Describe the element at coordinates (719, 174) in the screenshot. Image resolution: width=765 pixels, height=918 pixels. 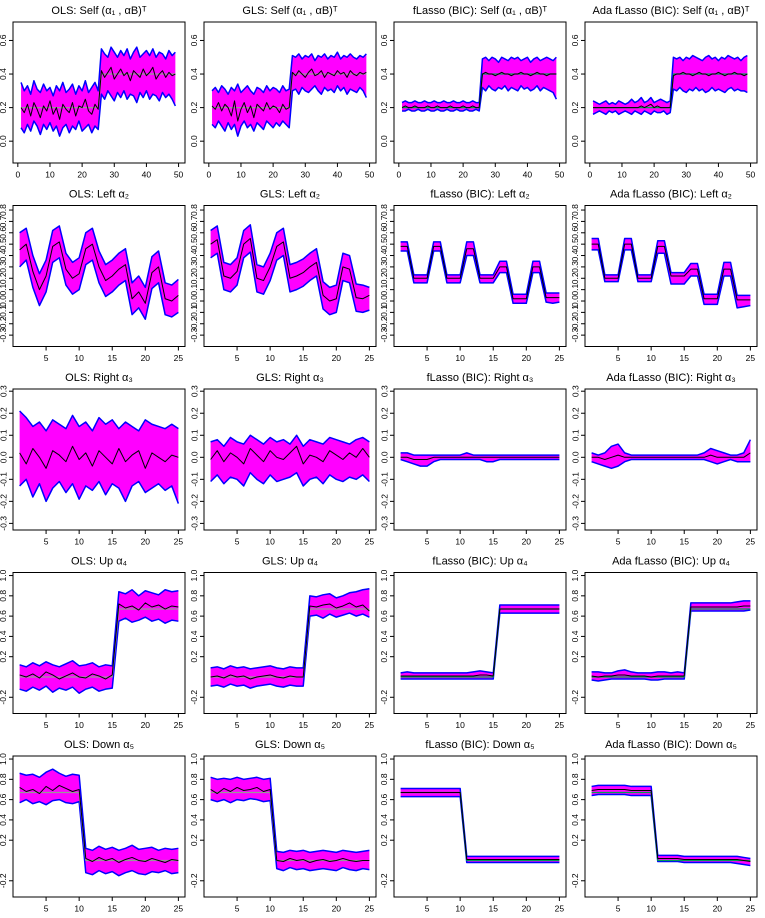
I see `x-tick-label: 40` at that location.